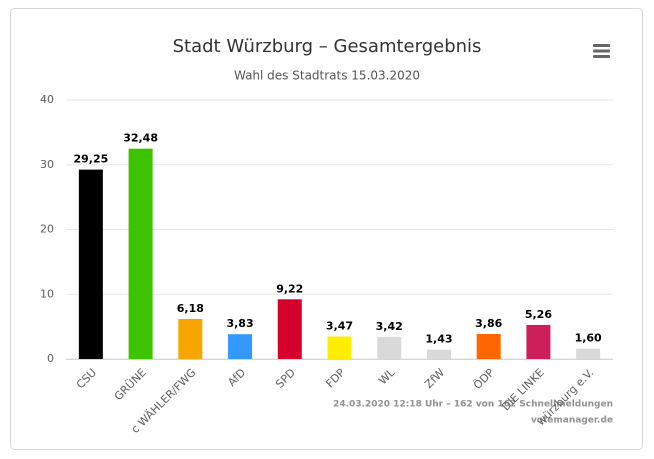 The image size is (654, 459). What do you see at coordinates (339, 326) in the screenshot?
I see `value-label: 3,47` at bounding box center [339, 326].